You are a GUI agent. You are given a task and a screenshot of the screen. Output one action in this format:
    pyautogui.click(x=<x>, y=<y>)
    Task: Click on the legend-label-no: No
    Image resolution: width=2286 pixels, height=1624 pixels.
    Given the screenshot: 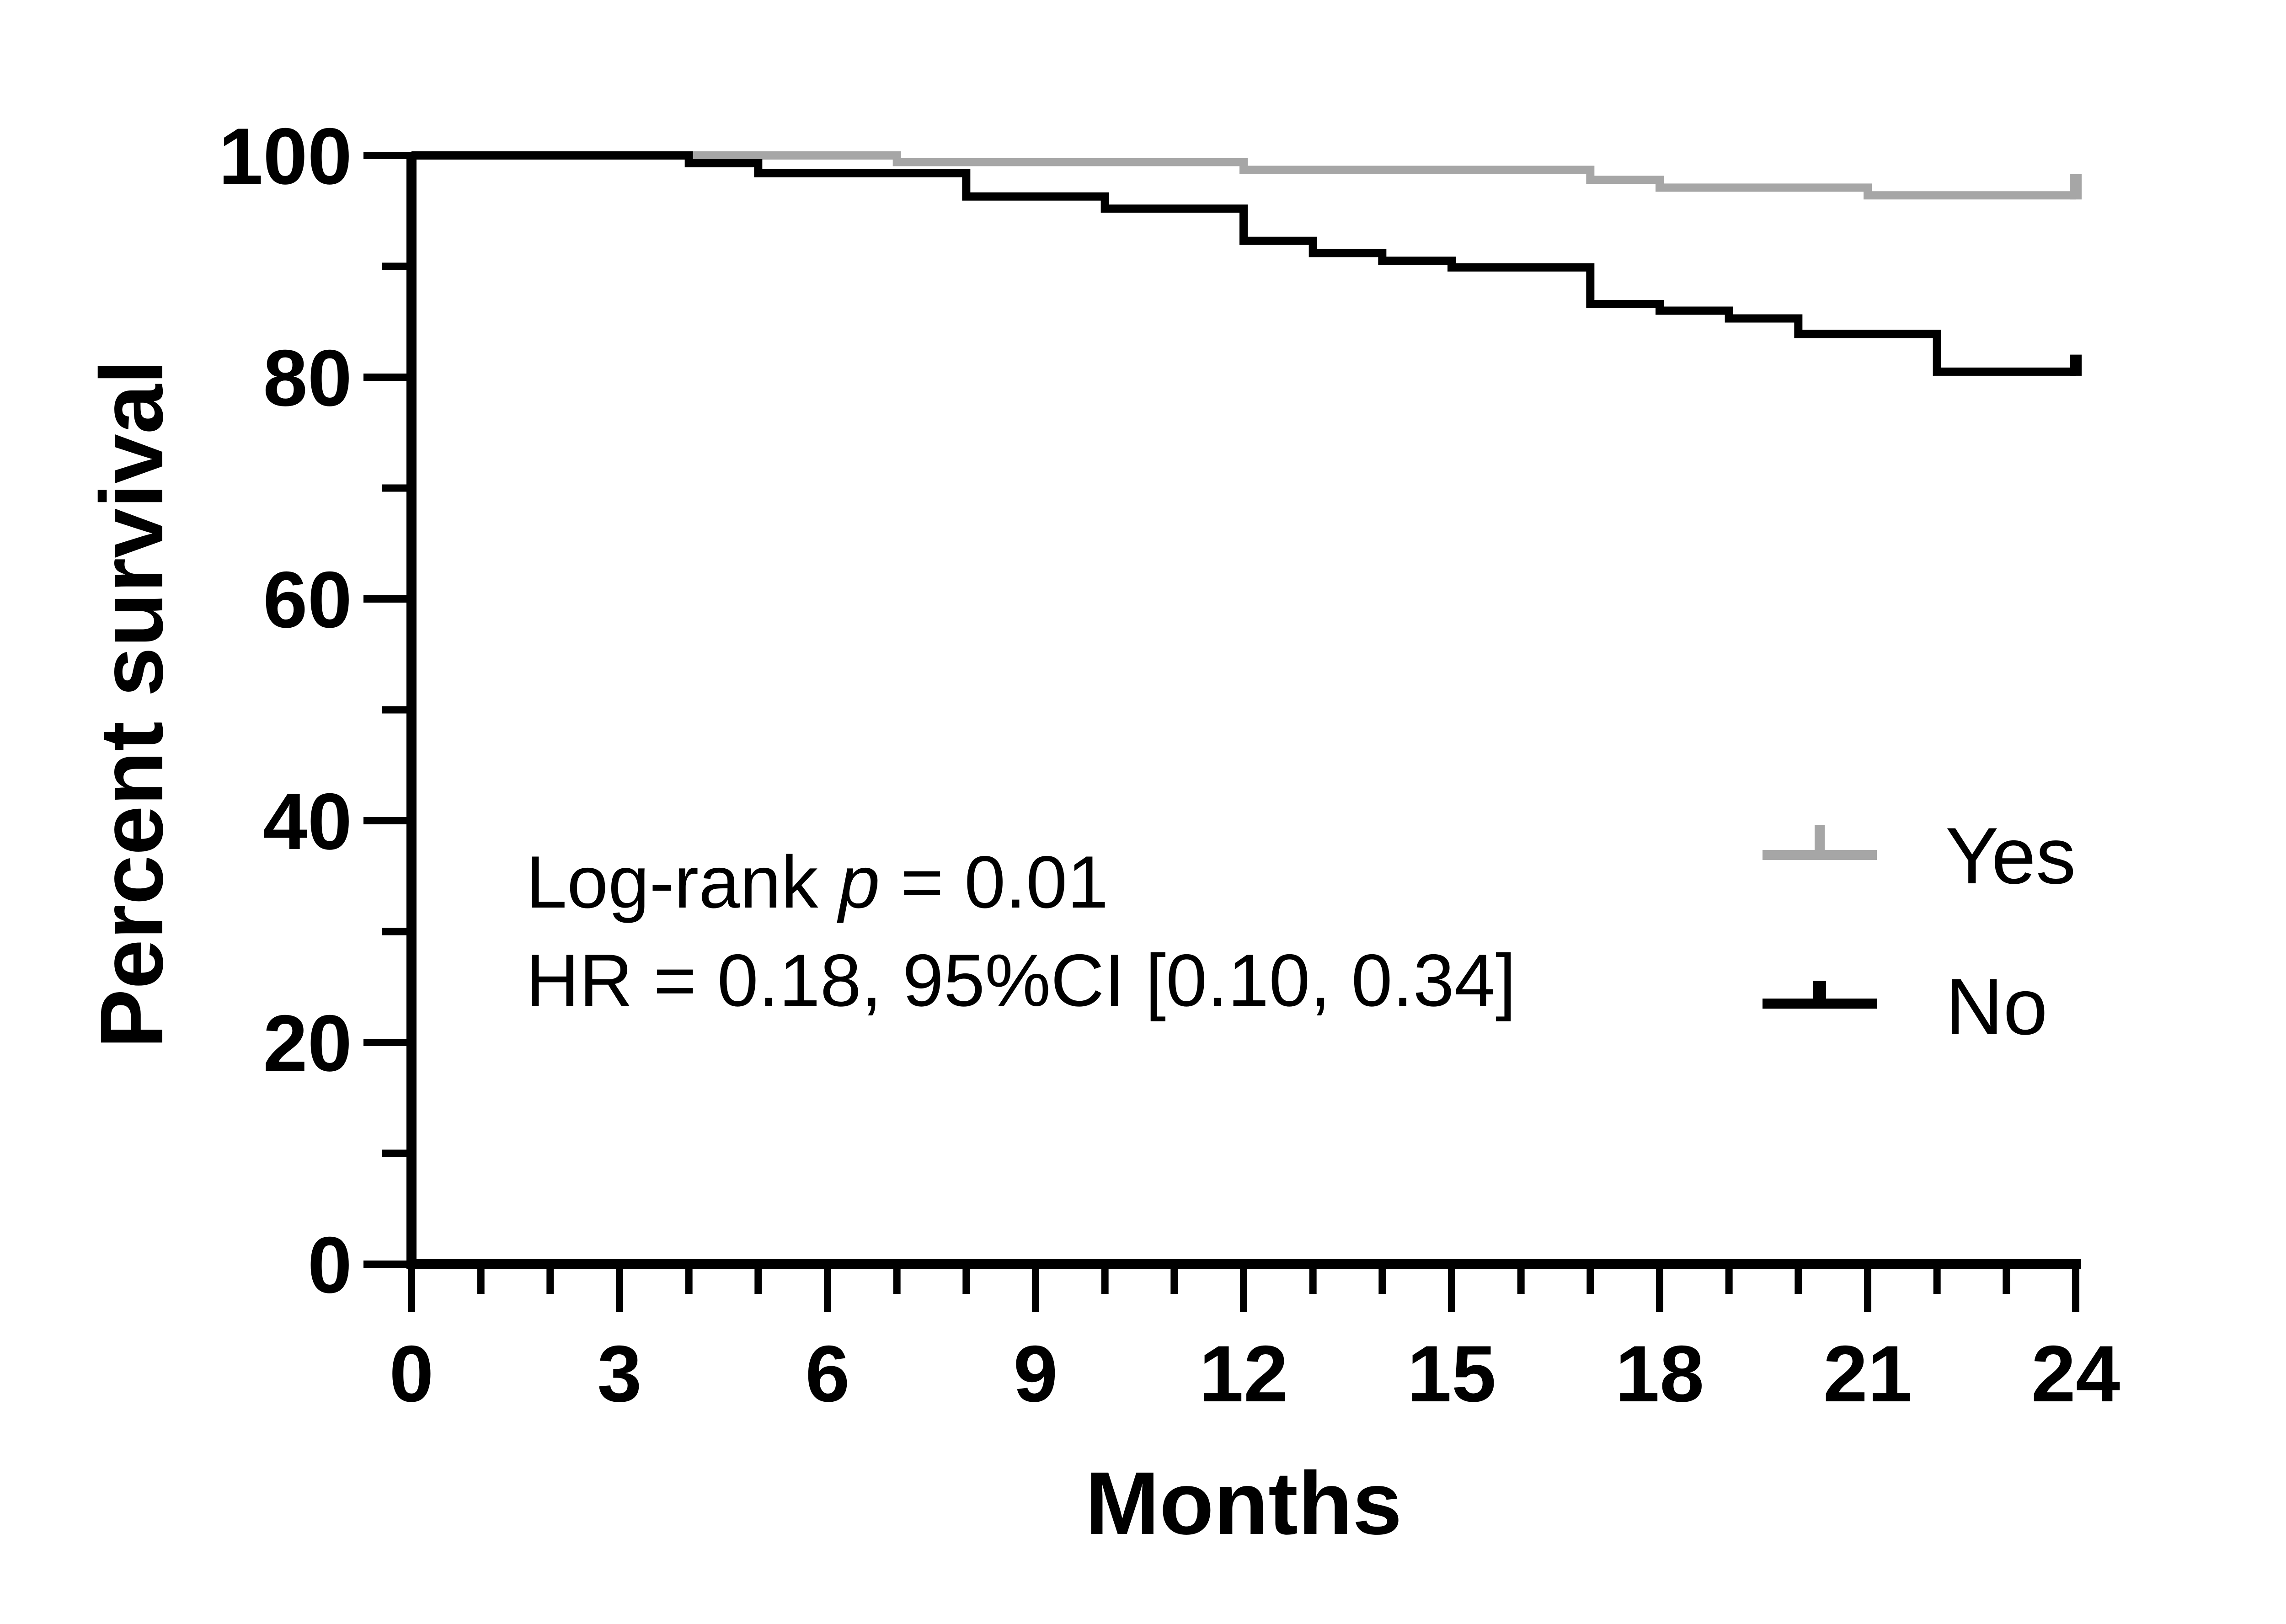 What is the action you would take?
    pyautogui.click(x=1996, y=1007)
    